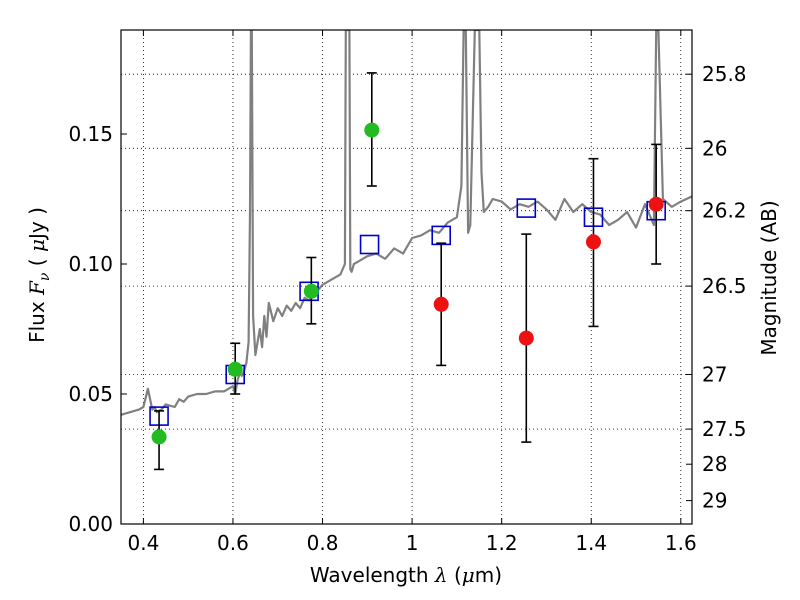  I want to click on y2-tick-label: 29, so click(714, 501).